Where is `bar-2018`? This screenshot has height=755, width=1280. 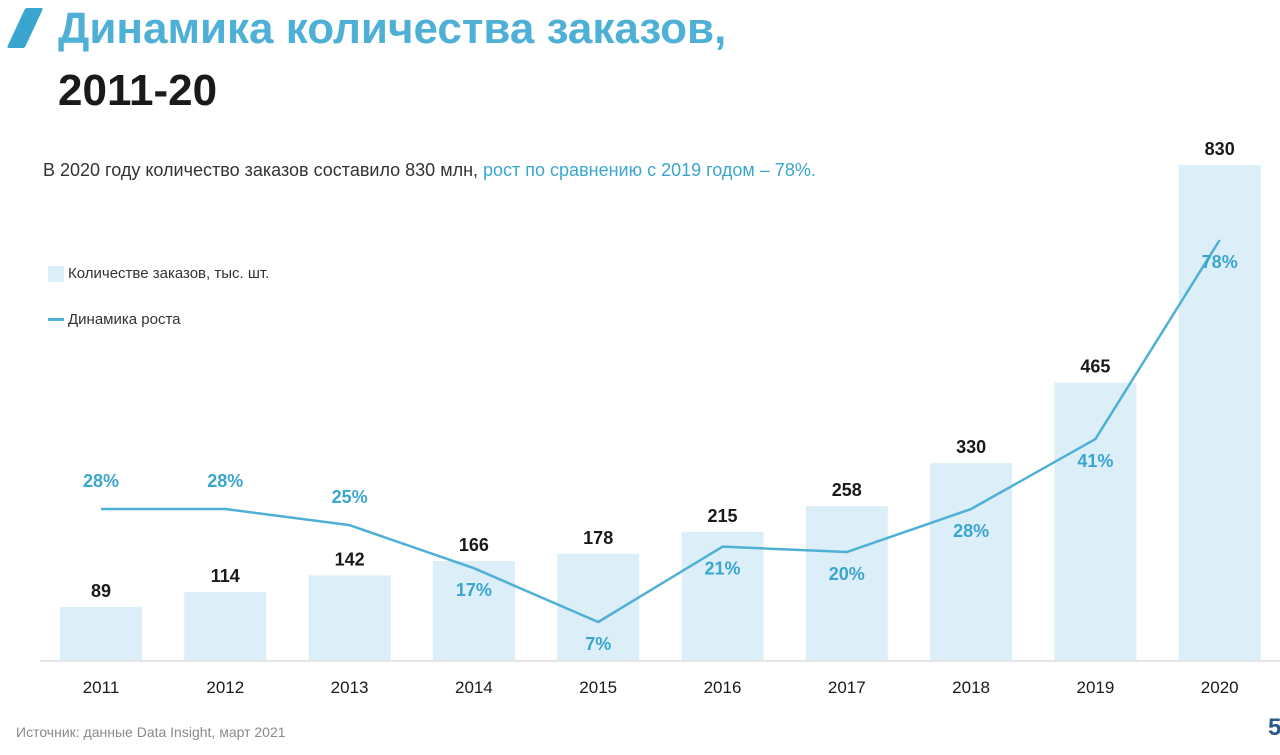
bar-2018 is located at coordinates (971, 561).